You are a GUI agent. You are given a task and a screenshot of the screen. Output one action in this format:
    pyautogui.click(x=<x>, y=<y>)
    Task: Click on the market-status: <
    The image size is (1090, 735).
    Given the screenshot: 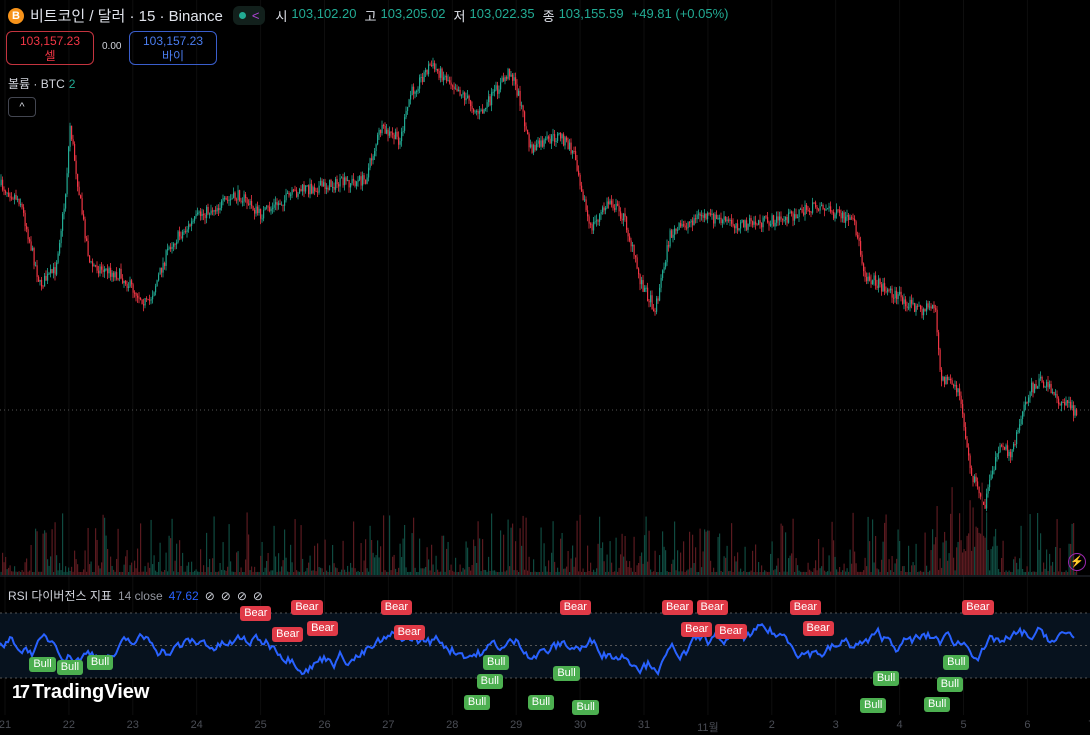 What is the action you would take?
    pyautogui.click(x=249, y=15)
    